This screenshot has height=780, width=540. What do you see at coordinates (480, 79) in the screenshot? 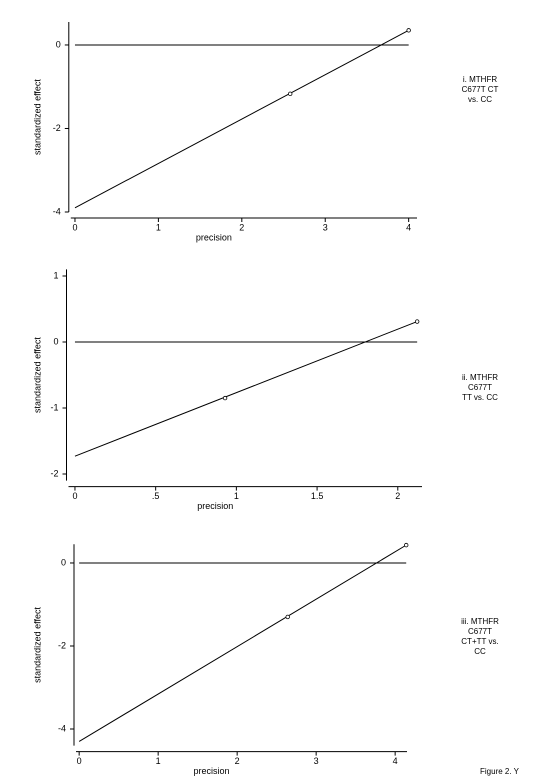
I see `panel-label: i. MTHFR` at bounding box center [480, 79].